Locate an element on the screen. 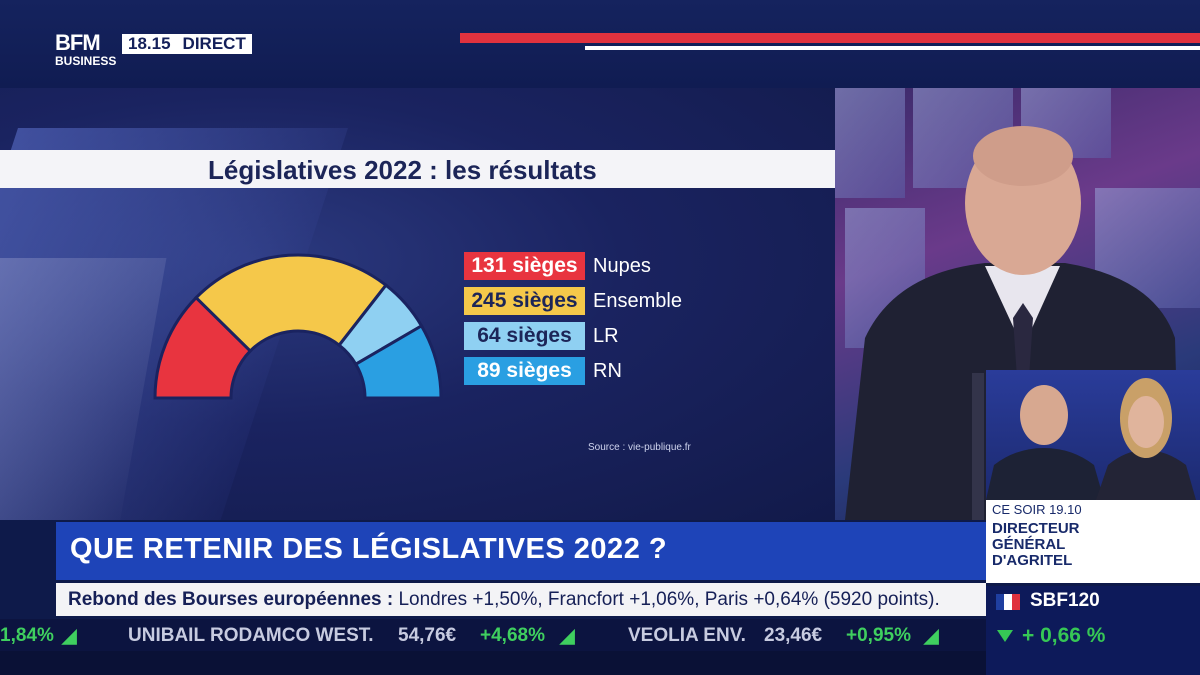 This screenshot has width=1200, height=675. stock-price: 23,46€ is located at coordinates (793, 635).